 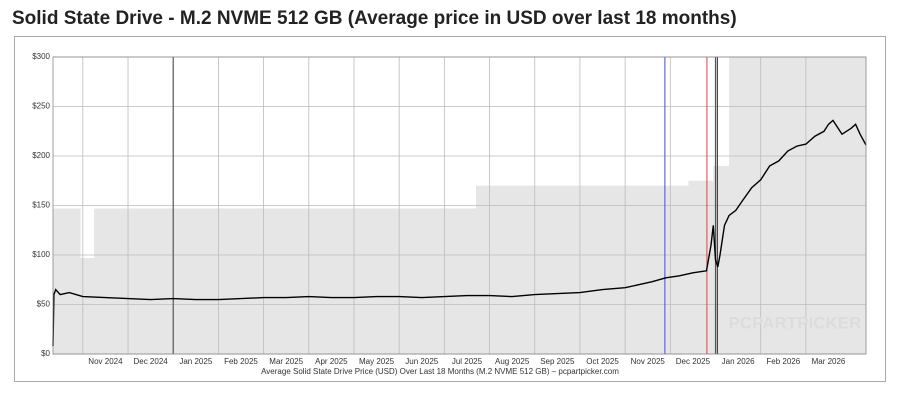 I want to click on y-tick-label: $50, so click(x=44, y=304).